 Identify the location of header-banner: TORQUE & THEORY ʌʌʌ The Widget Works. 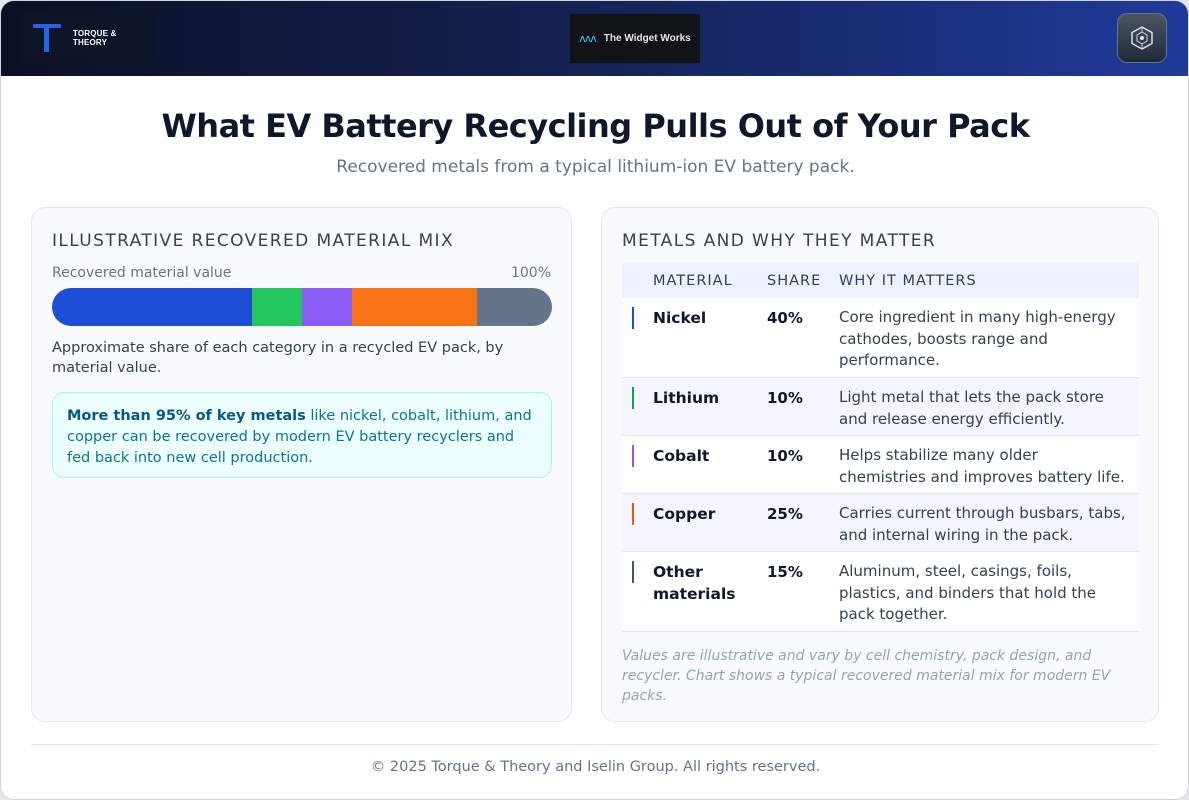
(594, 38).